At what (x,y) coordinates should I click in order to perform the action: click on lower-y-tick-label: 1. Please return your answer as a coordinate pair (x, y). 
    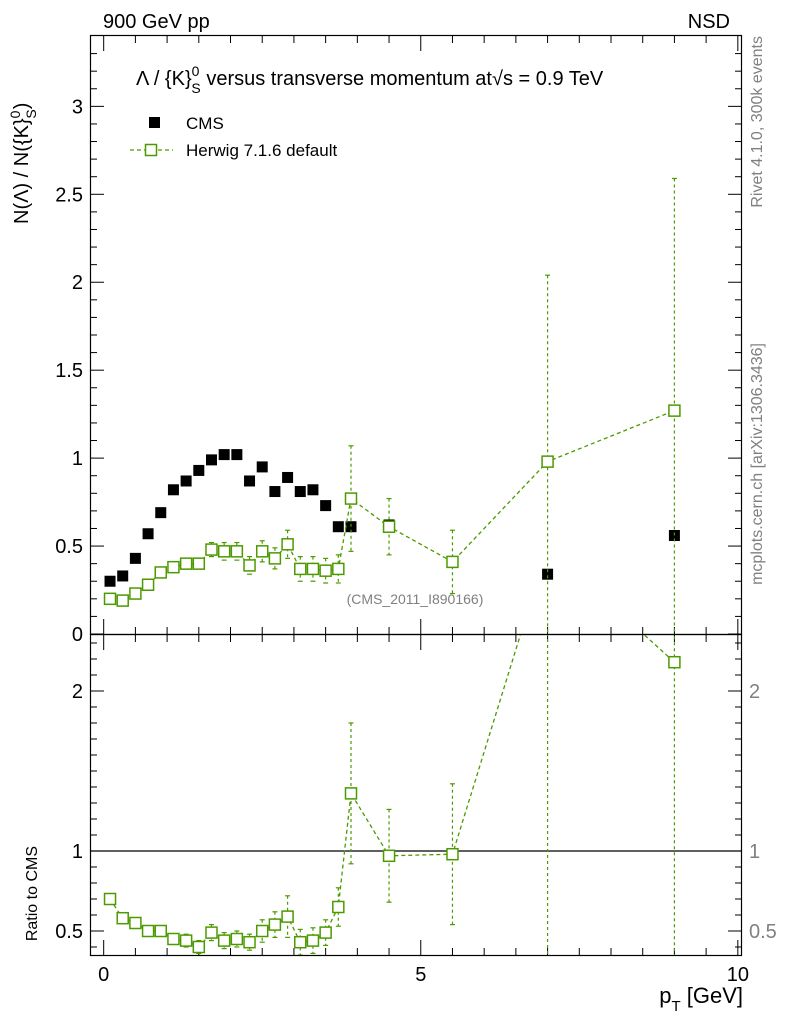
    Looking at the image, I should click on (77, 852).